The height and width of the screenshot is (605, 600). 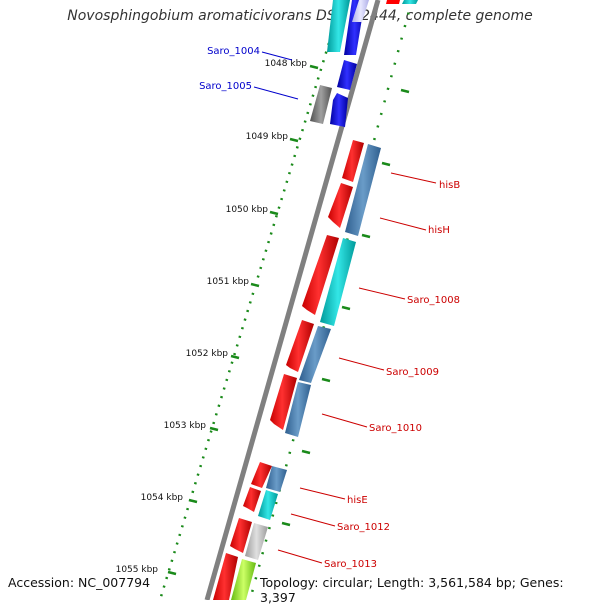 What do you see at coordinates (433, 300) in the screenshot?
I see `gene-label-saro-1008: Saro_1008` at bounding box center [433, 300].